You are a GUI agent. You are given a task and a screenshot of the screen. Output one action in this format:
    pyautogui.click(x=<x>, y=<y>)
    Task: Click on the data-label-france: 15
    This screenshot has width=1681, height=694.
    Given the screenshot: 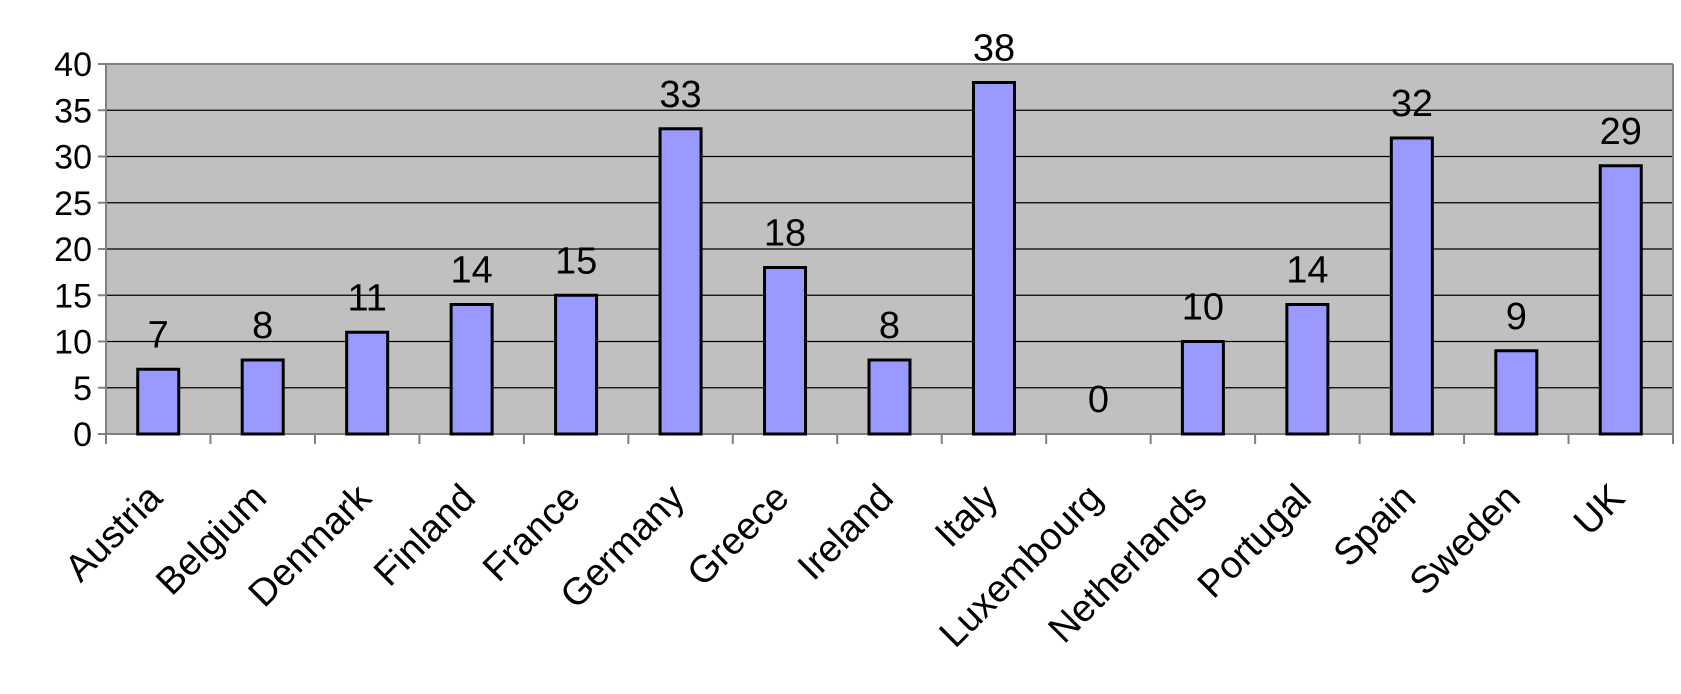 What is the action you would take?
    pyautogui.click(x=576, y=261)
    